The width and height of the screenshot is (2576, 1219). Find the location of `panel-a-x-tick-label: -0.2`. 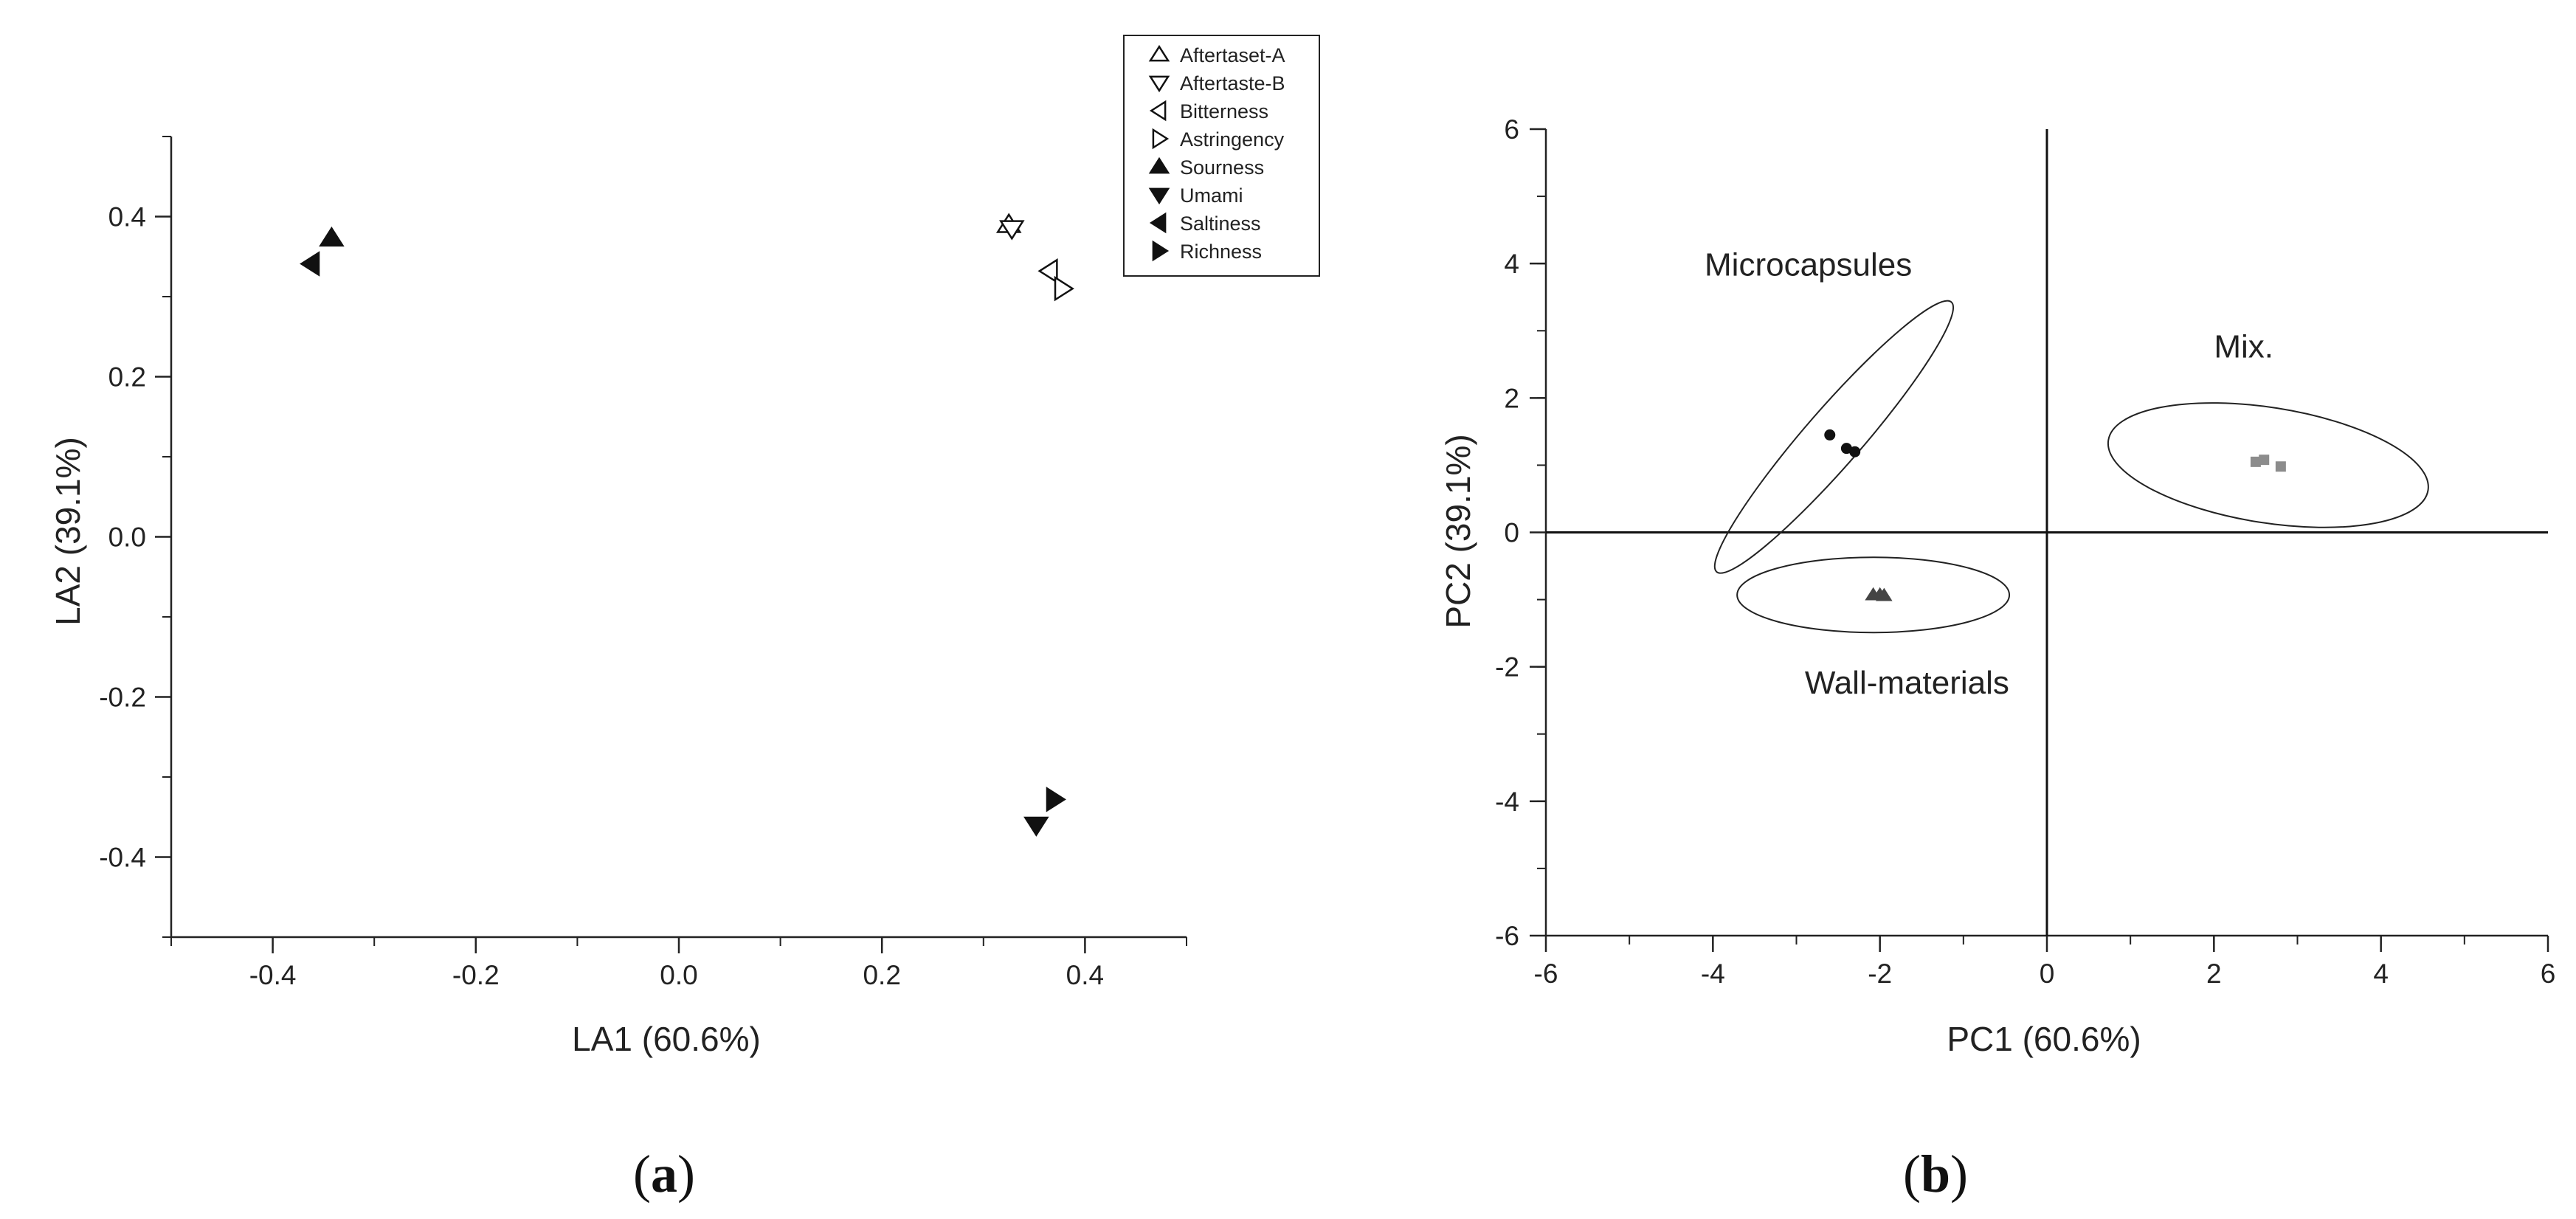

panel-a-x-tick-label: -0.2 is located at coordinates (476, 975).